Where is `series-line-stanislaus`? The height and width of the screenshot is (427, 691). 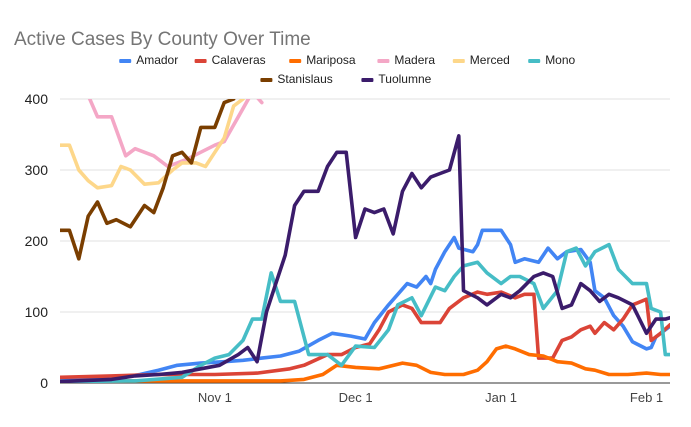 series-line-stanislaus is located at coordinates (148, 180).